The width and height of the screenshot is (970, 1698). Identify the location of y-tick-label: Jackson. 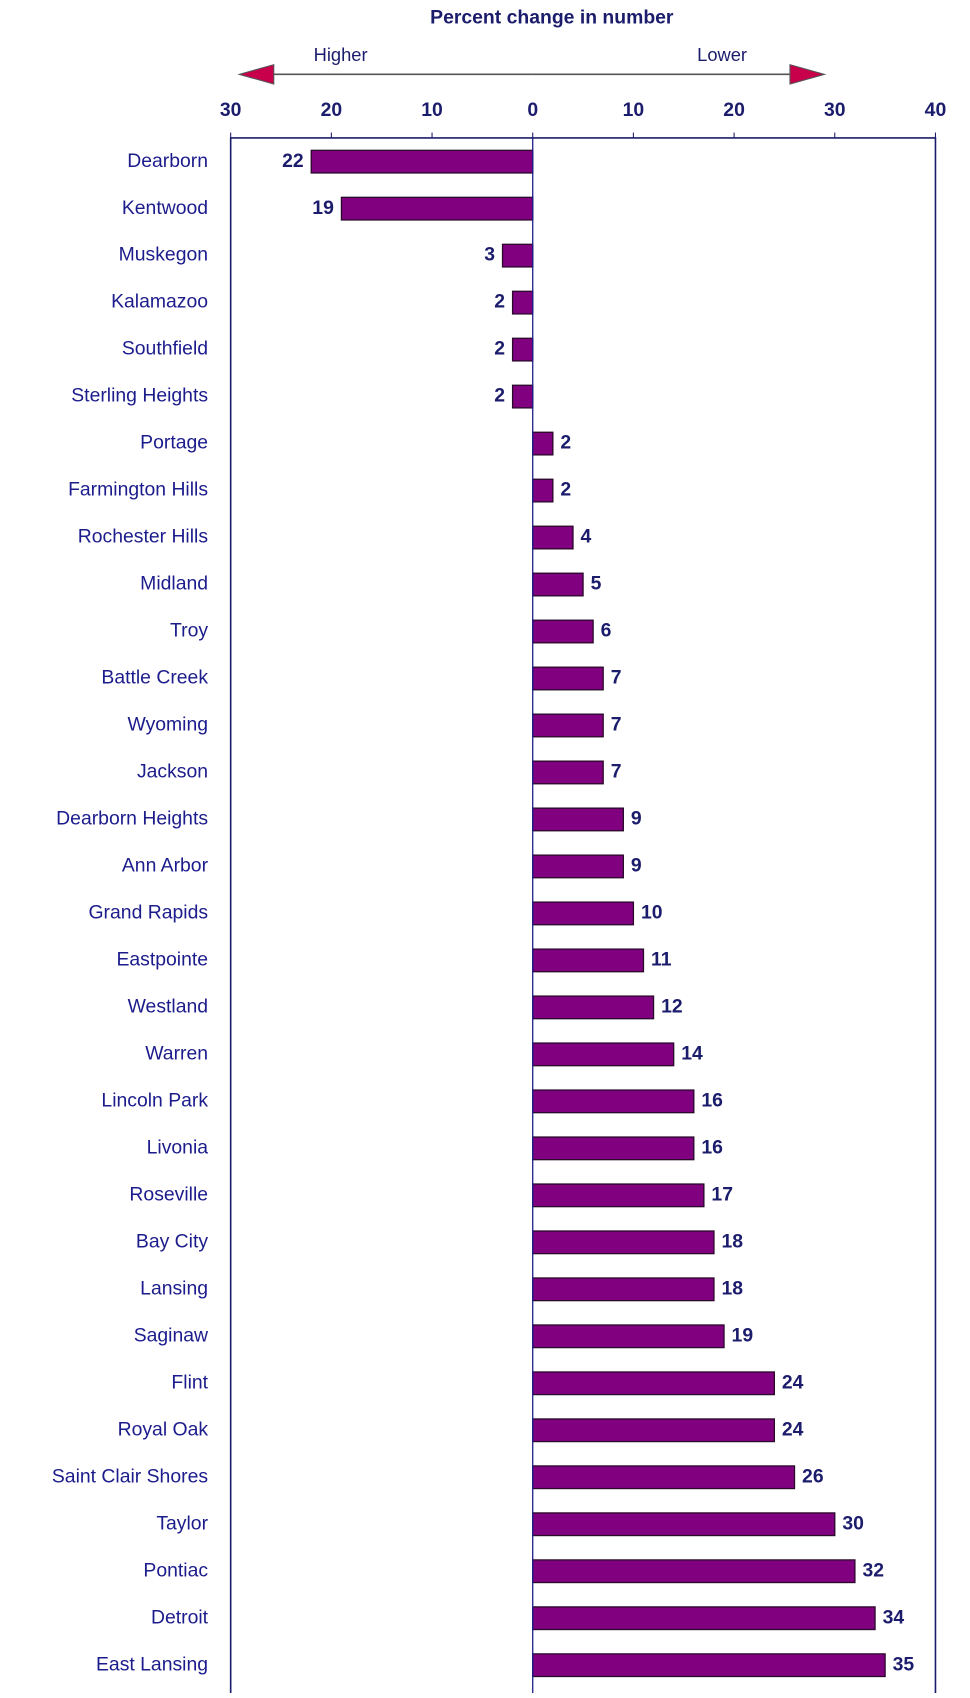
(172, 772).